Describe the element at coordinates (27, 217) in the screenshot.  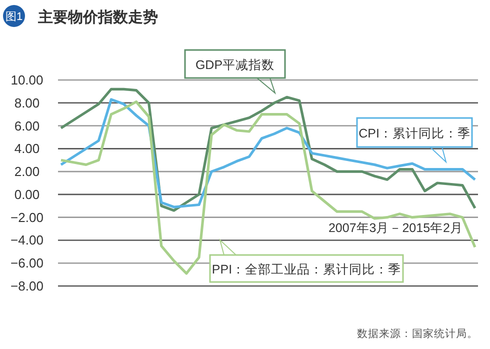
I see `y-tick-label: −2.00` at that location.